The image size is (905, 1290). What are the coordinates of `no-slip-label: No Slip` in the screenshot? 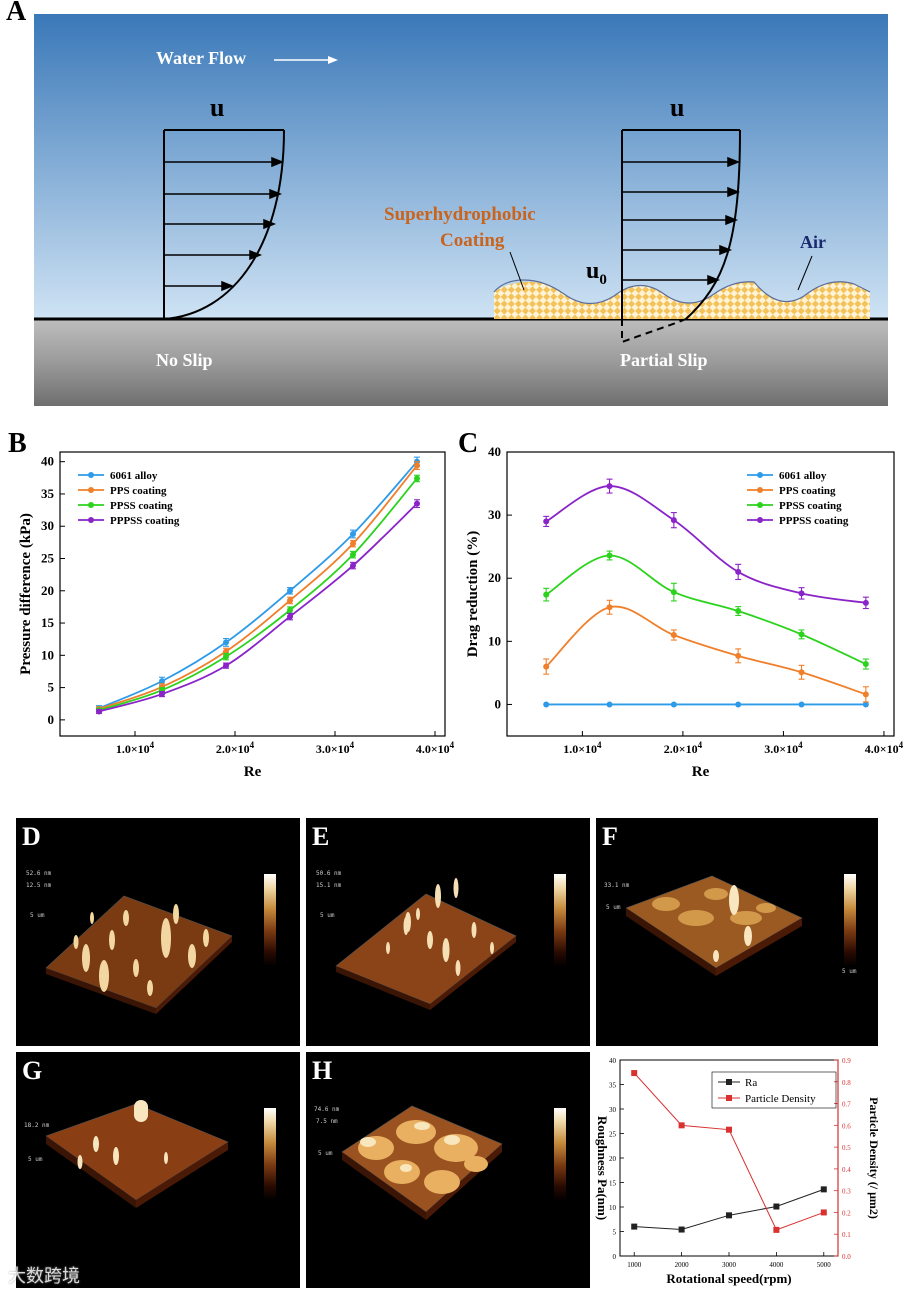 It's located at (184, 360).